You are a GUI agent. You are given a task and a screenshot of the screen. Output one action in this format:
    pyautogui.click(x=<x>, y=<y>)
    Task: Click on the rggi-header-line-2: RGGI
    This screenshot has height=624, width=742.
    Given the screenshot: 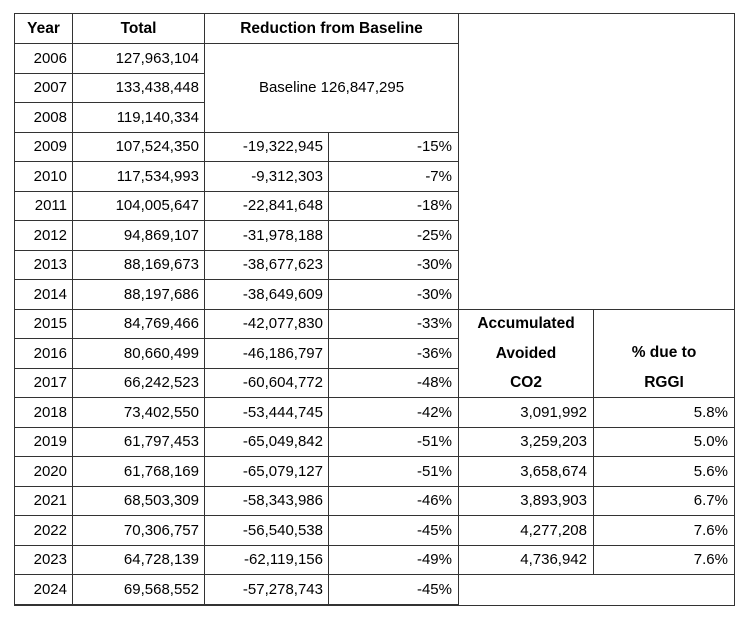 What is the action you would take?
    pyautogui.click(x=664, y=382)
    